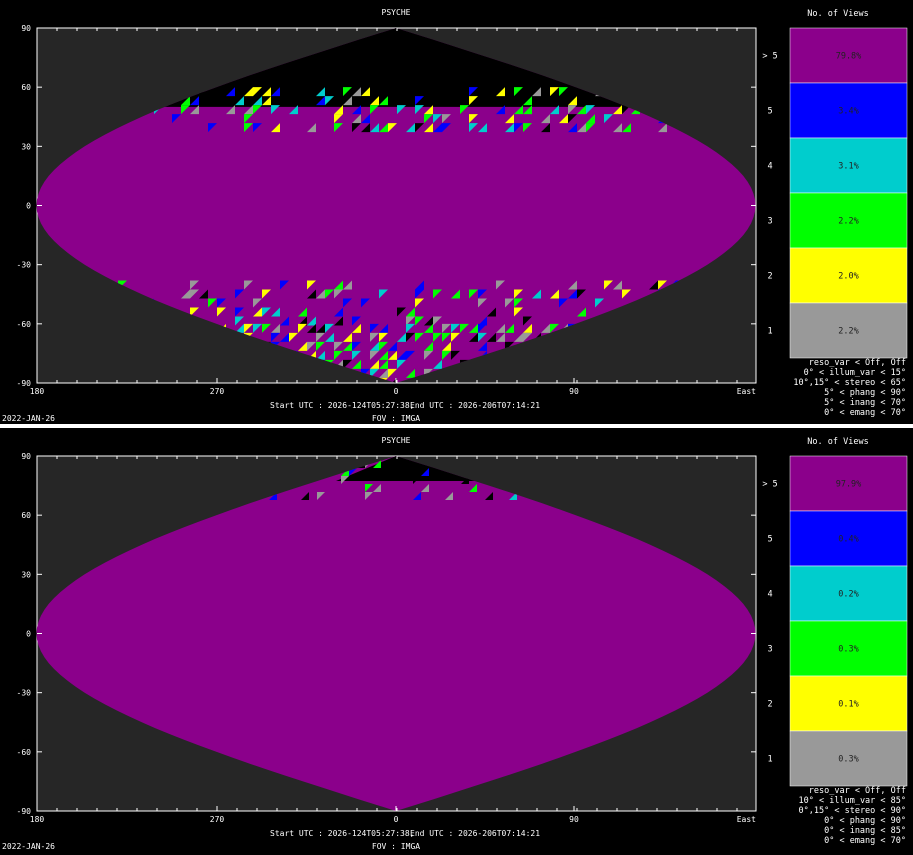 The width and height of the screenshot is (913, 855). I want to click on constraint-line: 5° < inang < 70°, so click(865, 403).